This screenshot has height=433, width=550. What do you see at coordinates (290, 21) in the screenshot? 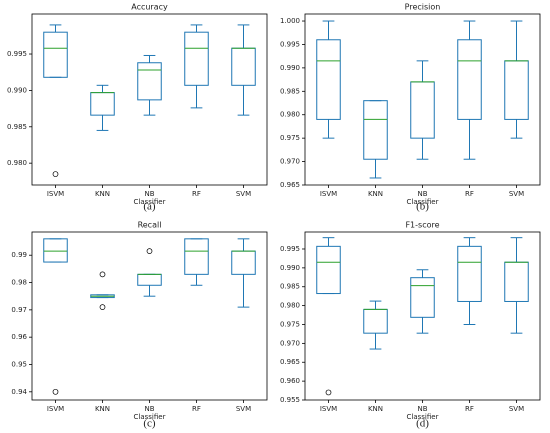
I see `y-tick-label: 1.000` at bounding box center [290, 21].